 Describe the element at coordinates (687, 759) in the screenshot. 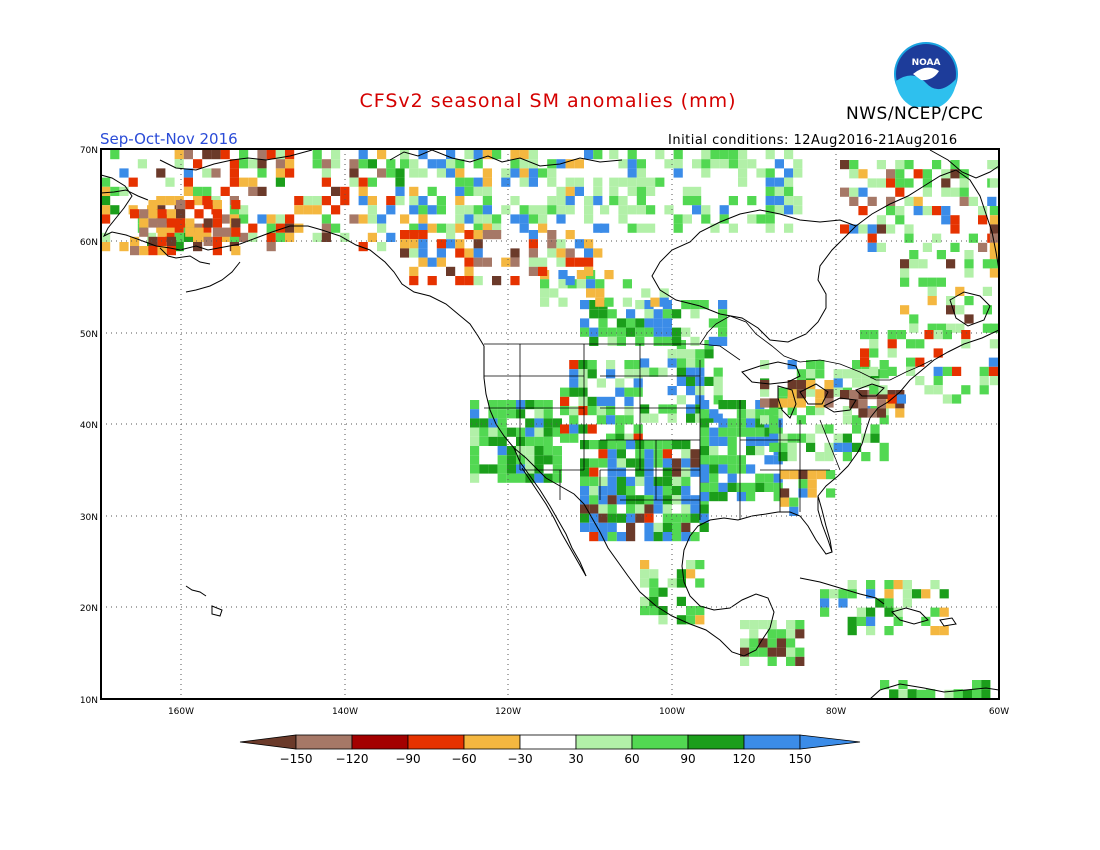

I see `colorbar-label: 90` at that location.